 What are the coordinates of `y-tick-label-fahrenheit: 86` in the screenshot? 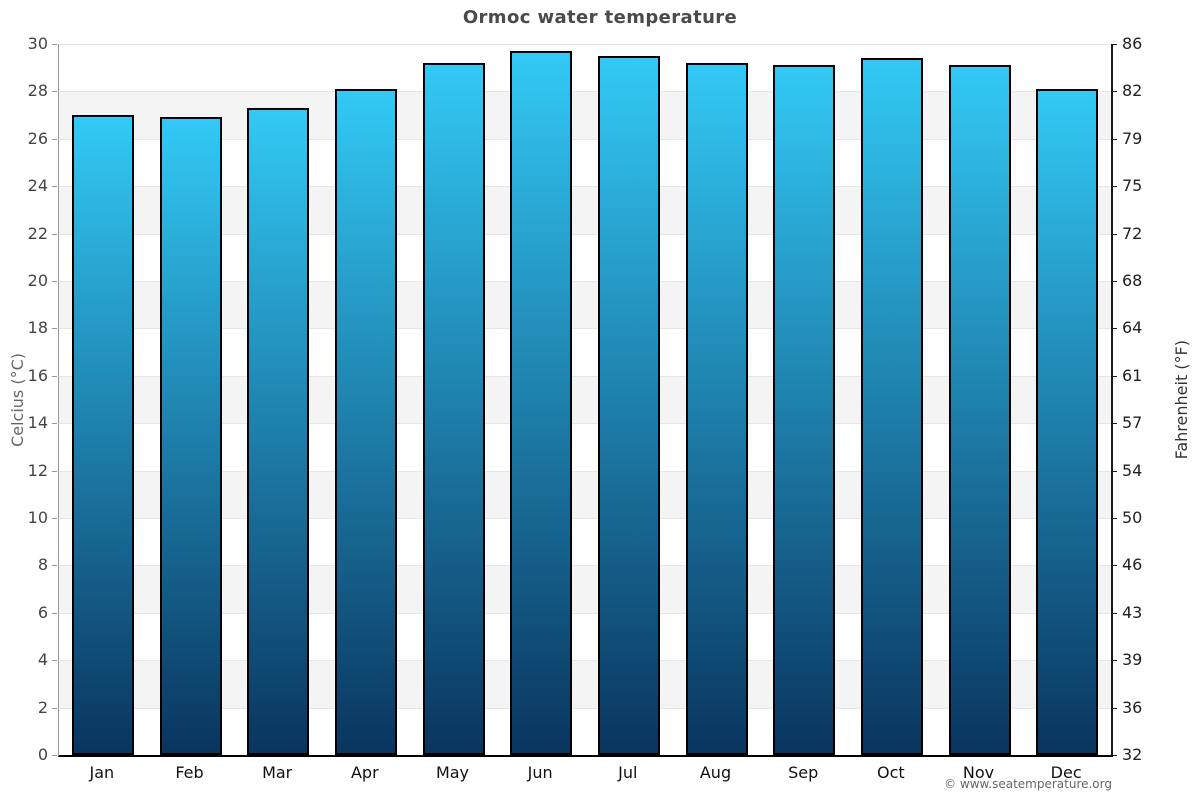 It's located at (1132, 43).